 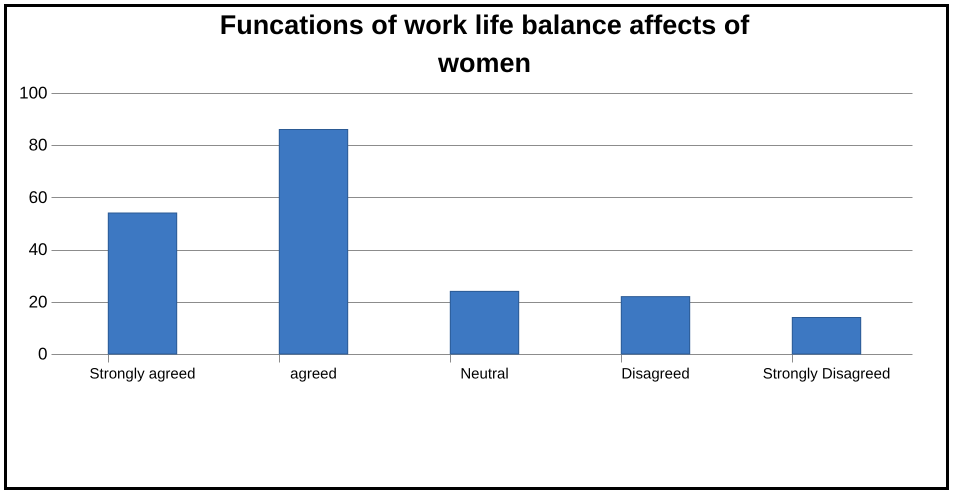 I want to click on x-tick-label: Strongly Disagreed, so click(x=826, y=374).